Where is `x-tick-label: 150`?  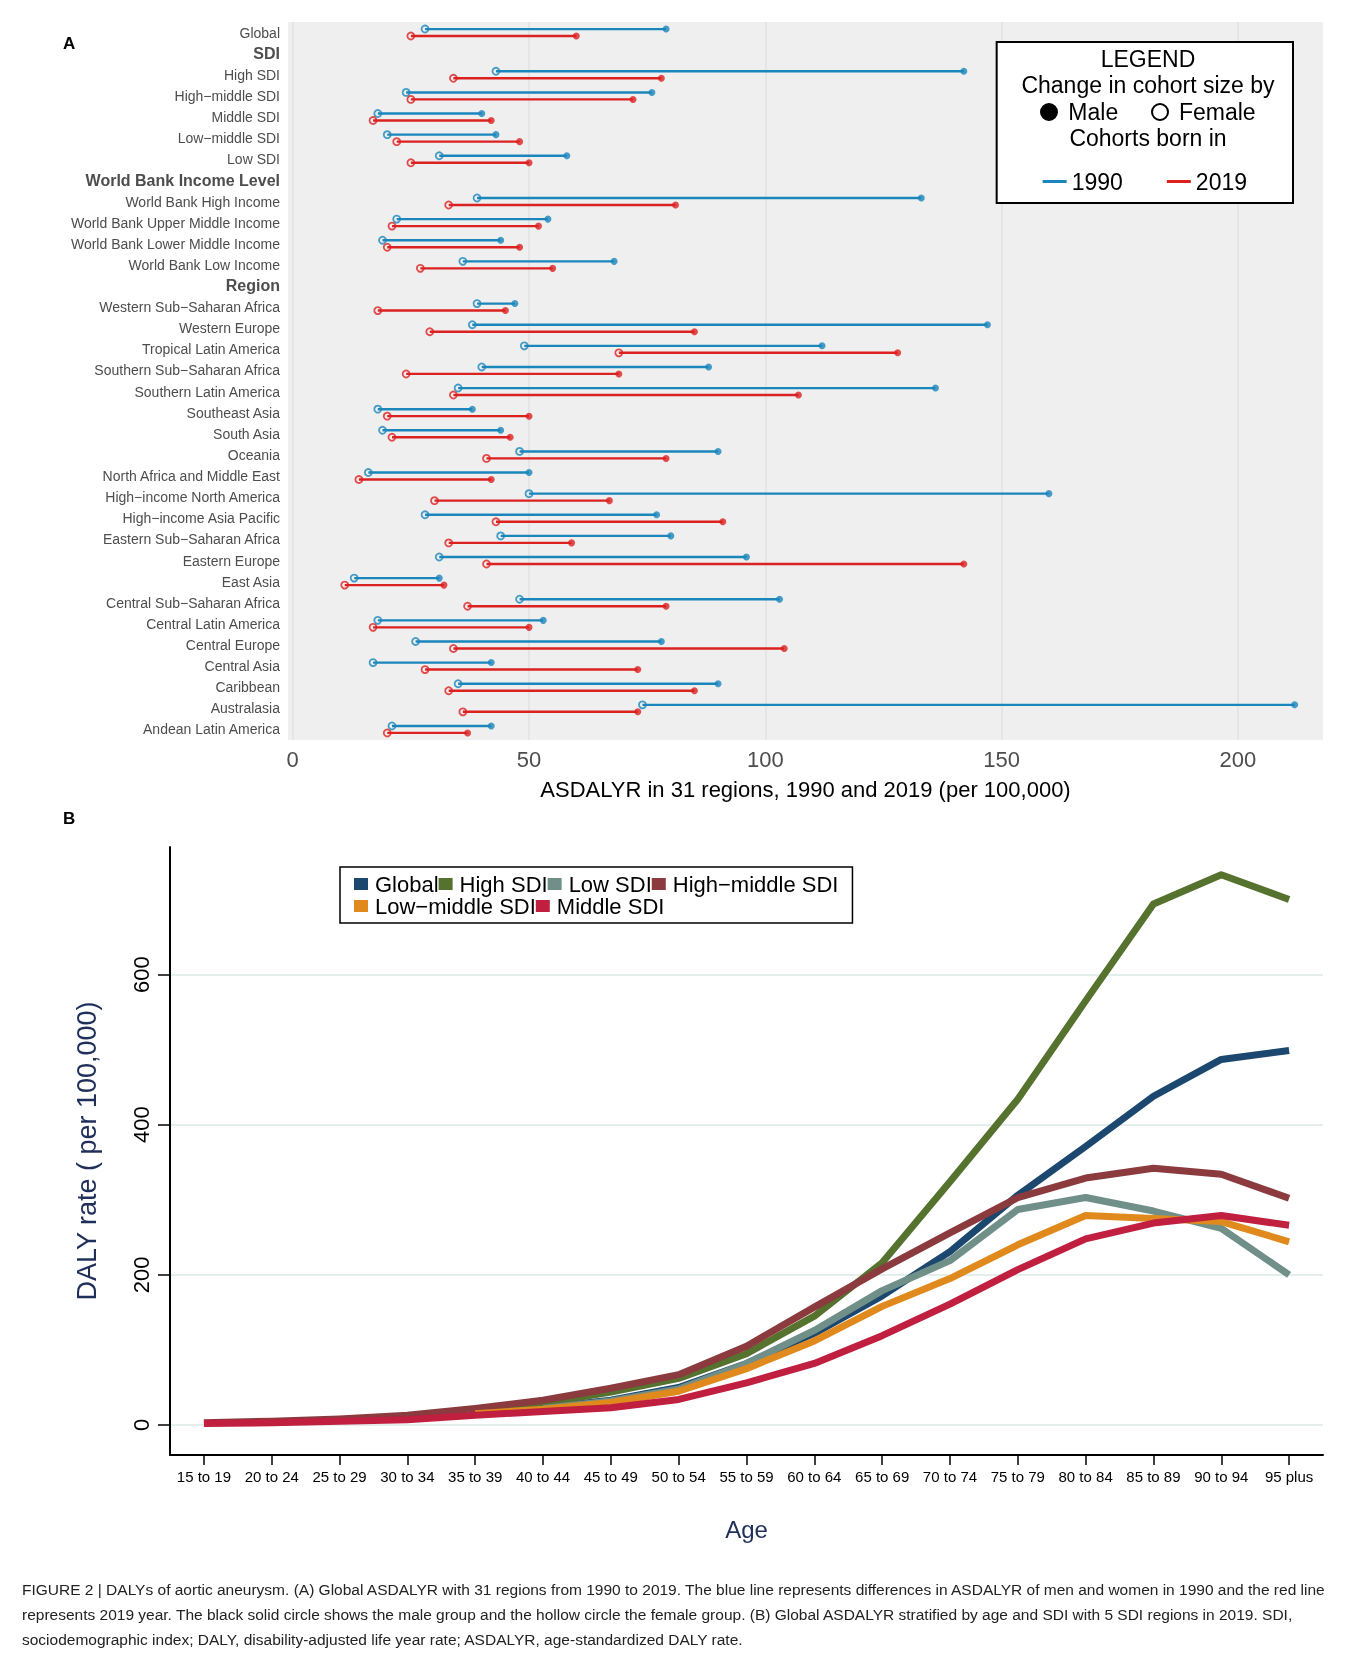
x-tick-label: 150 is located at coordinates (1001, 759).